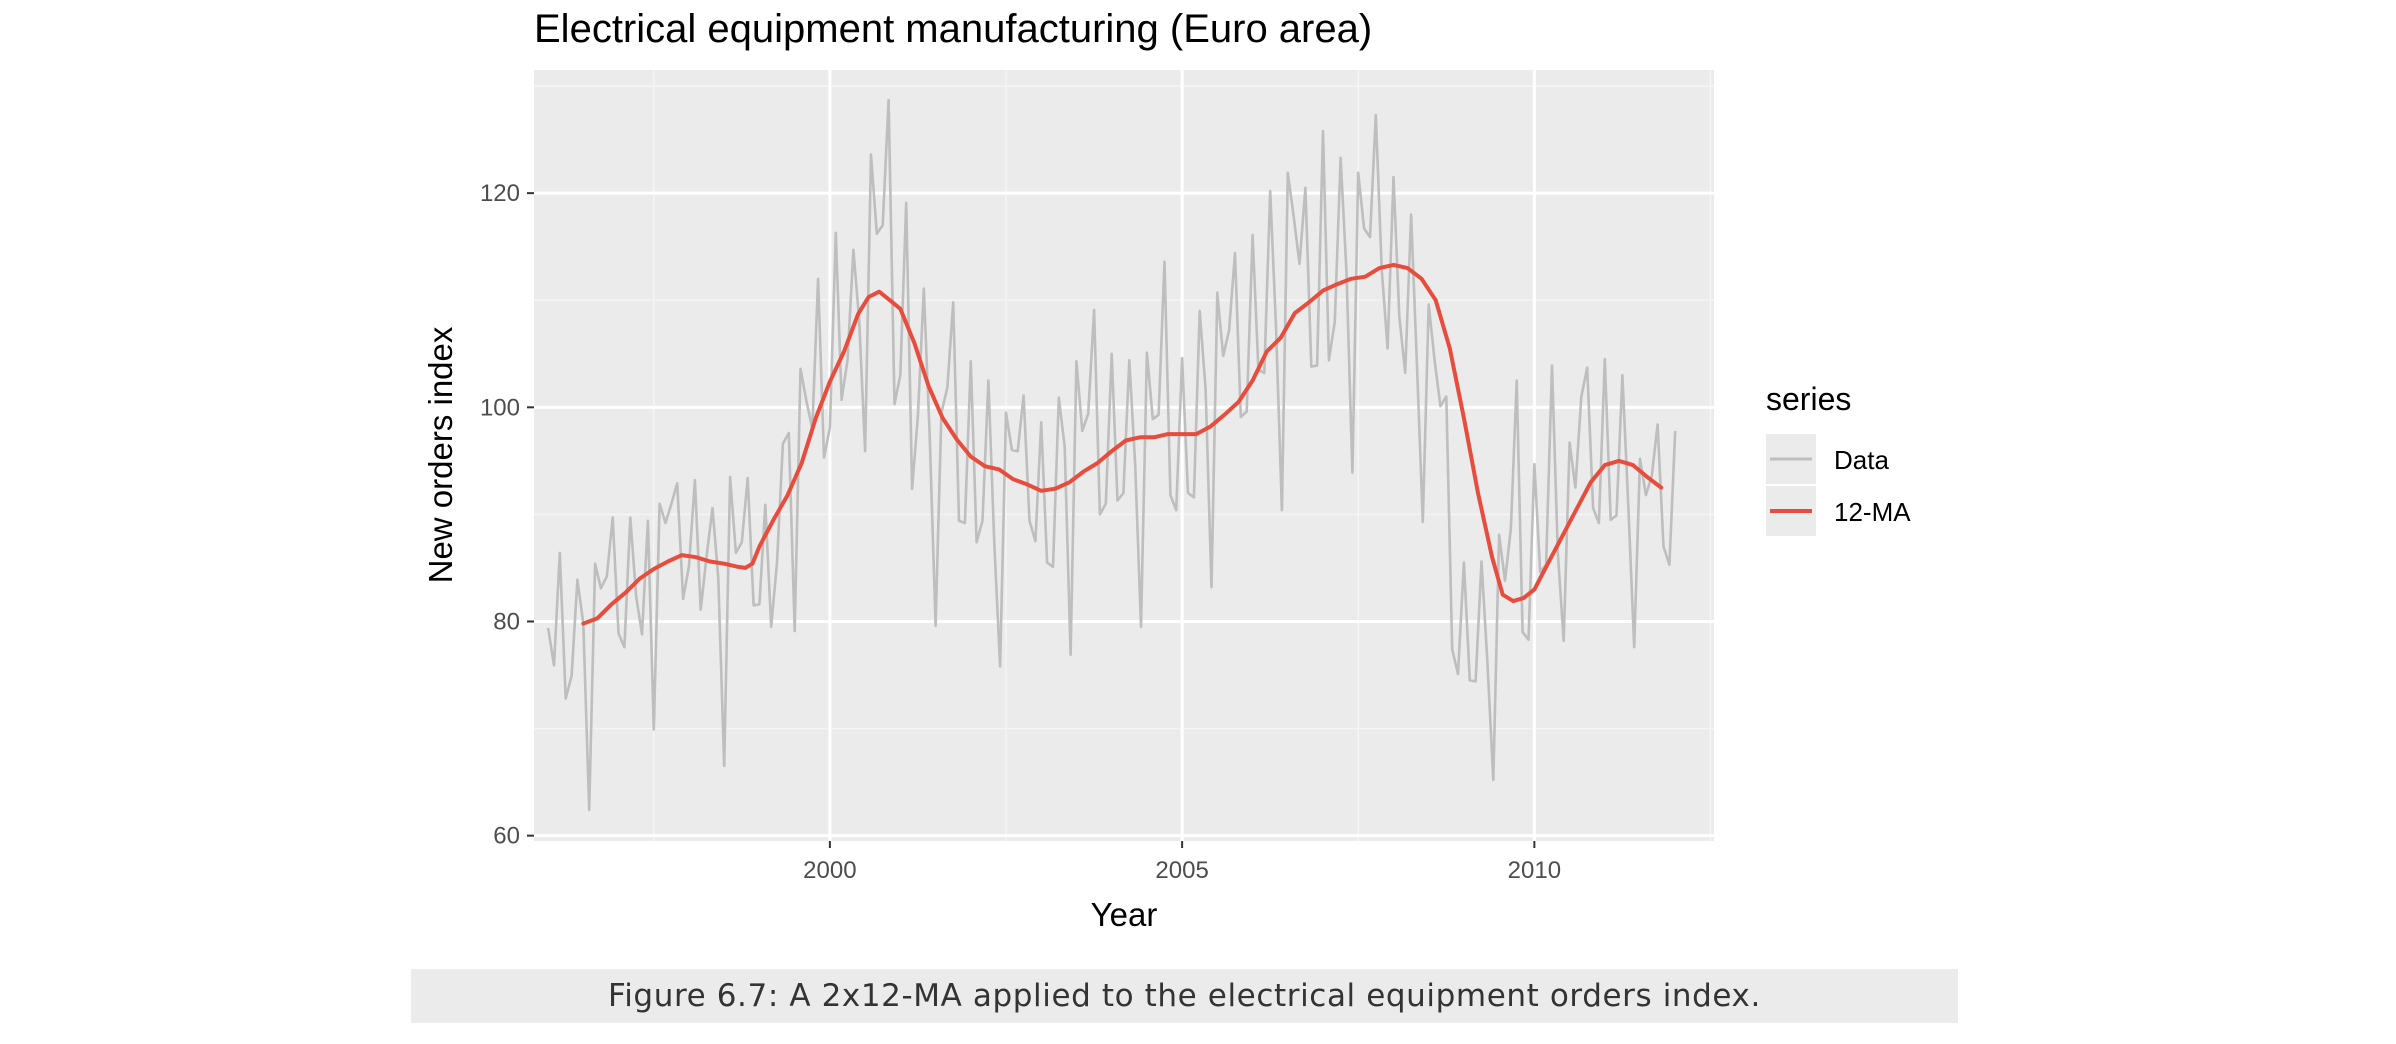  What do you see at coordinates (1861, 460) in the screenshot?
I see `legend-label-data: Data` at bounding box center [1861, 460].